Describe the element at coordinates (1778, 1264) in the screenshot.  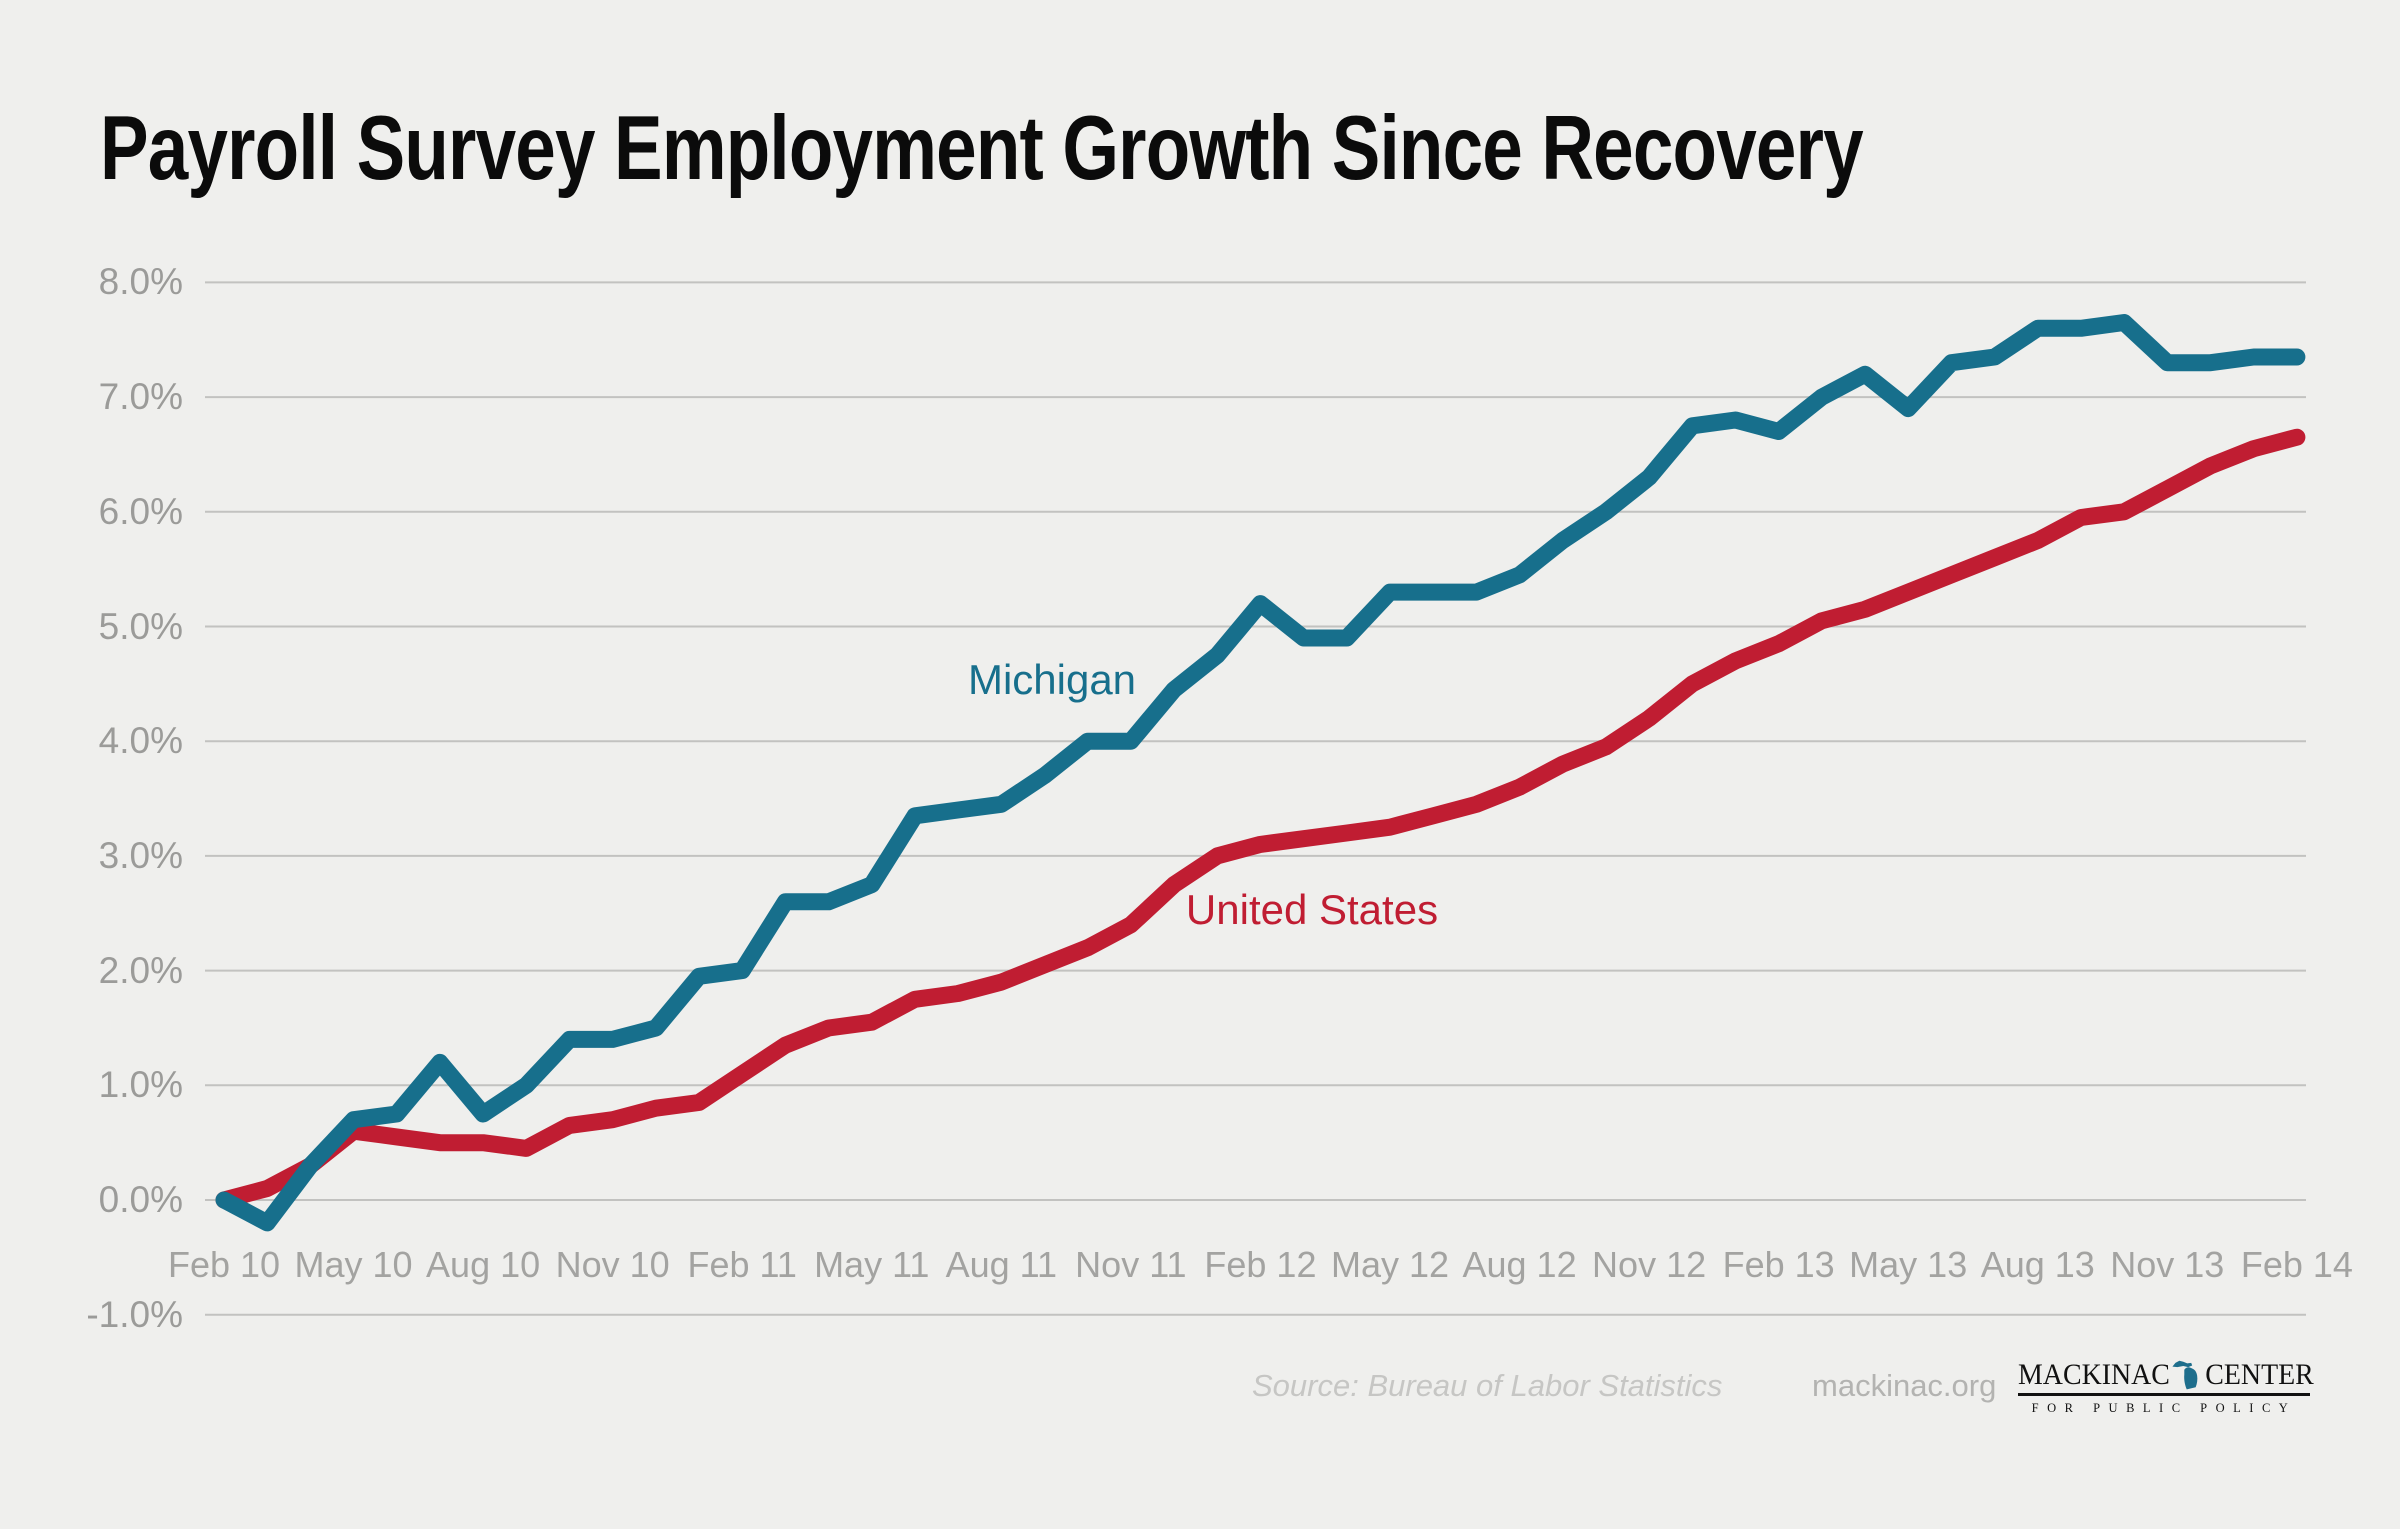
I see `x-axis-label: Feb 13` at that location.